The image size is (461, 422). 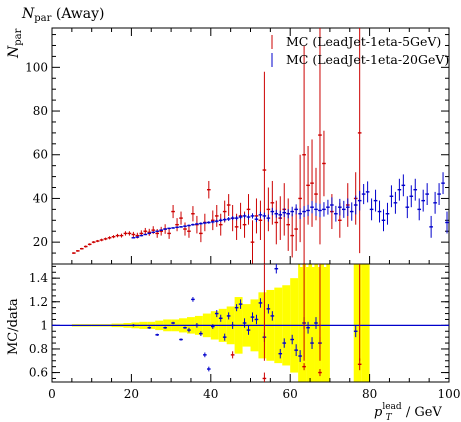 What do you see at coordinates (378, 412) in the screenshot?
I see `xlabel-main: p` at bounding box center [378, 412].